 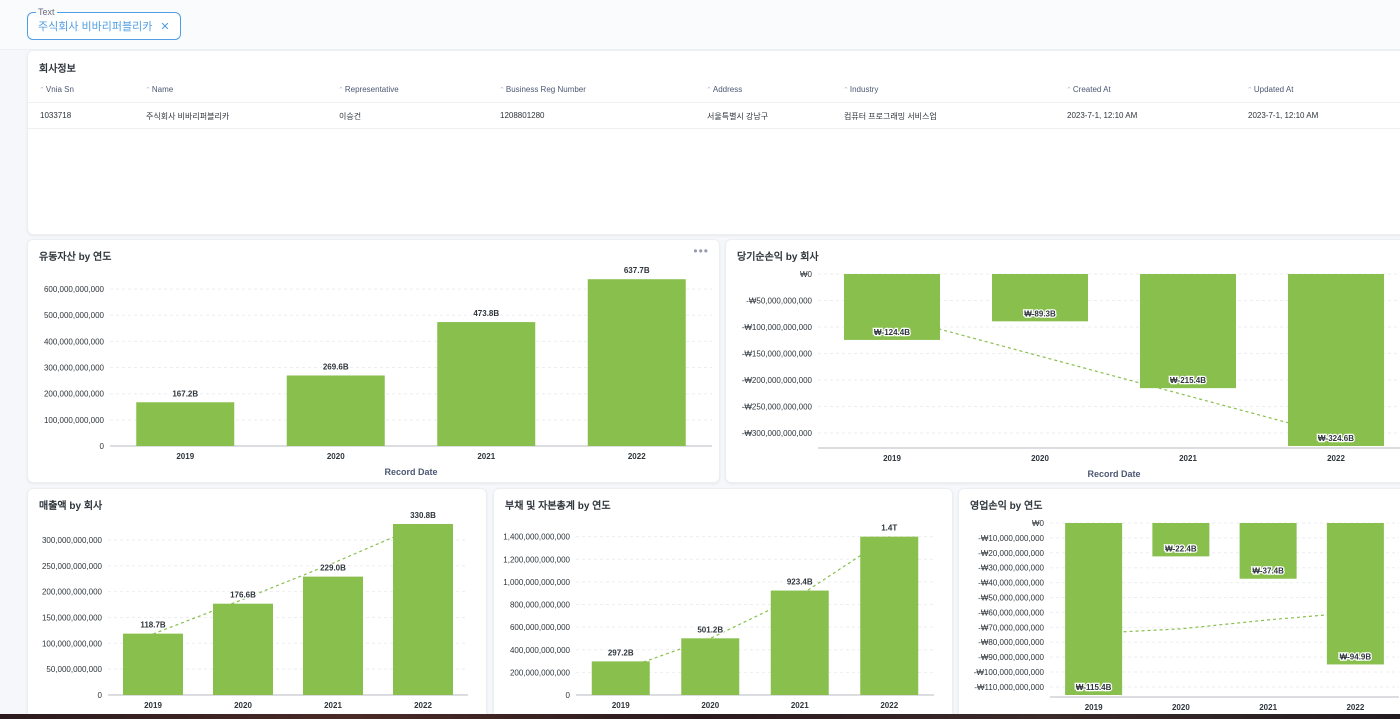 I want to click on column-header: ⌃Representative, so click(x=368, y=89).